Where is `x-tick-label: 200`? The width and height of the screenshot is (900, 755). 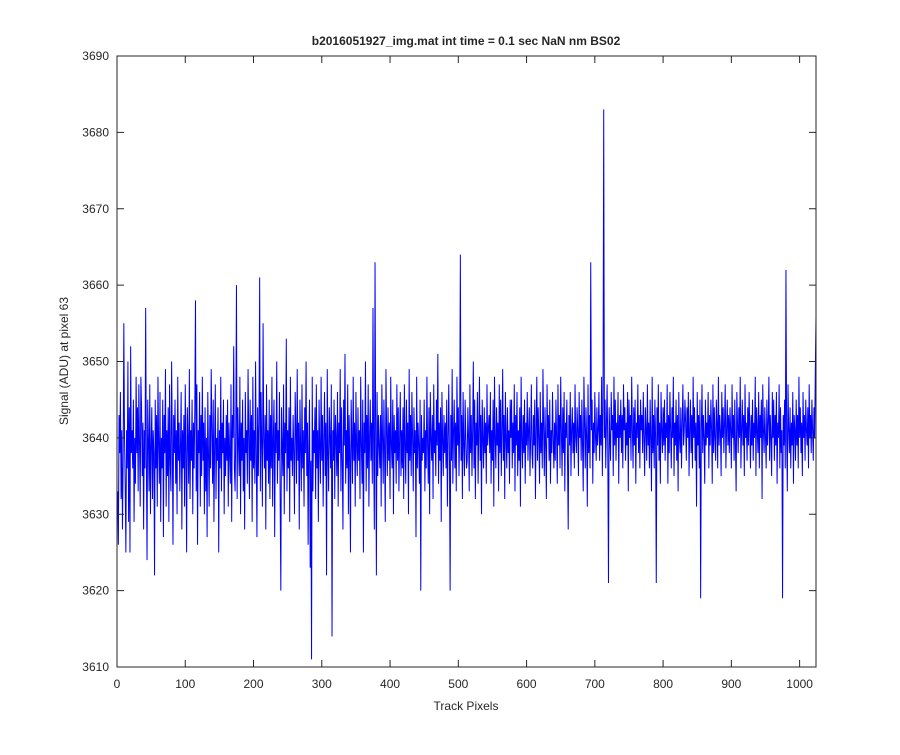
x-tick-label: 200 is located at coordinates (254, 684).